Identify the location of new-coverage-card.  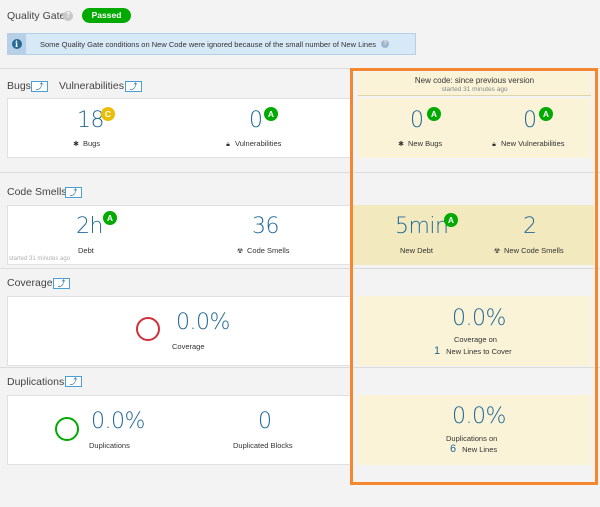
(474, 331).